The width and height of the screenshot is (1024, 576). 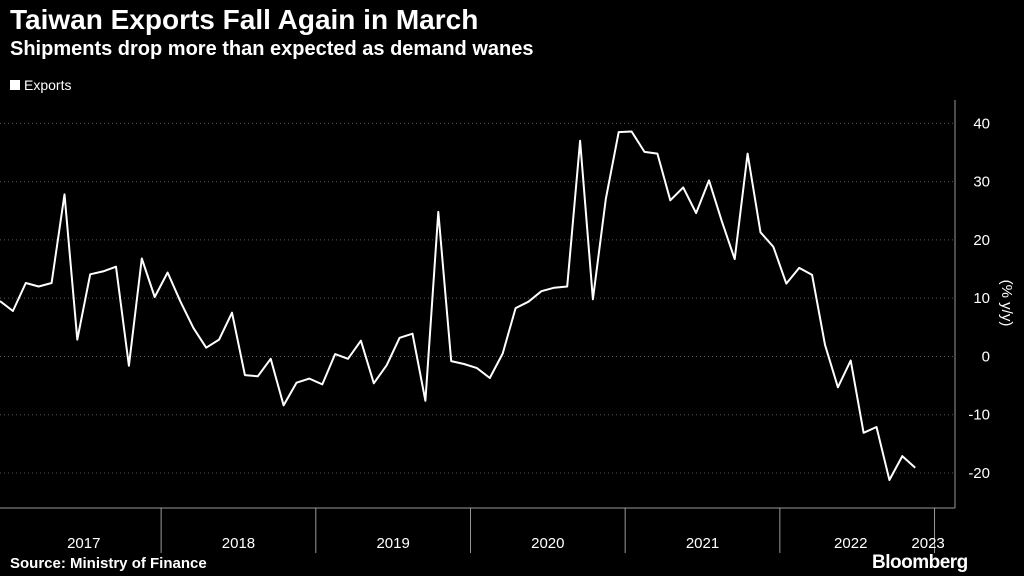 What do you see at coordinates (702, 543) in the screenshot?
I see `x-tick-label: 2021` at bounding box center [702, 543].